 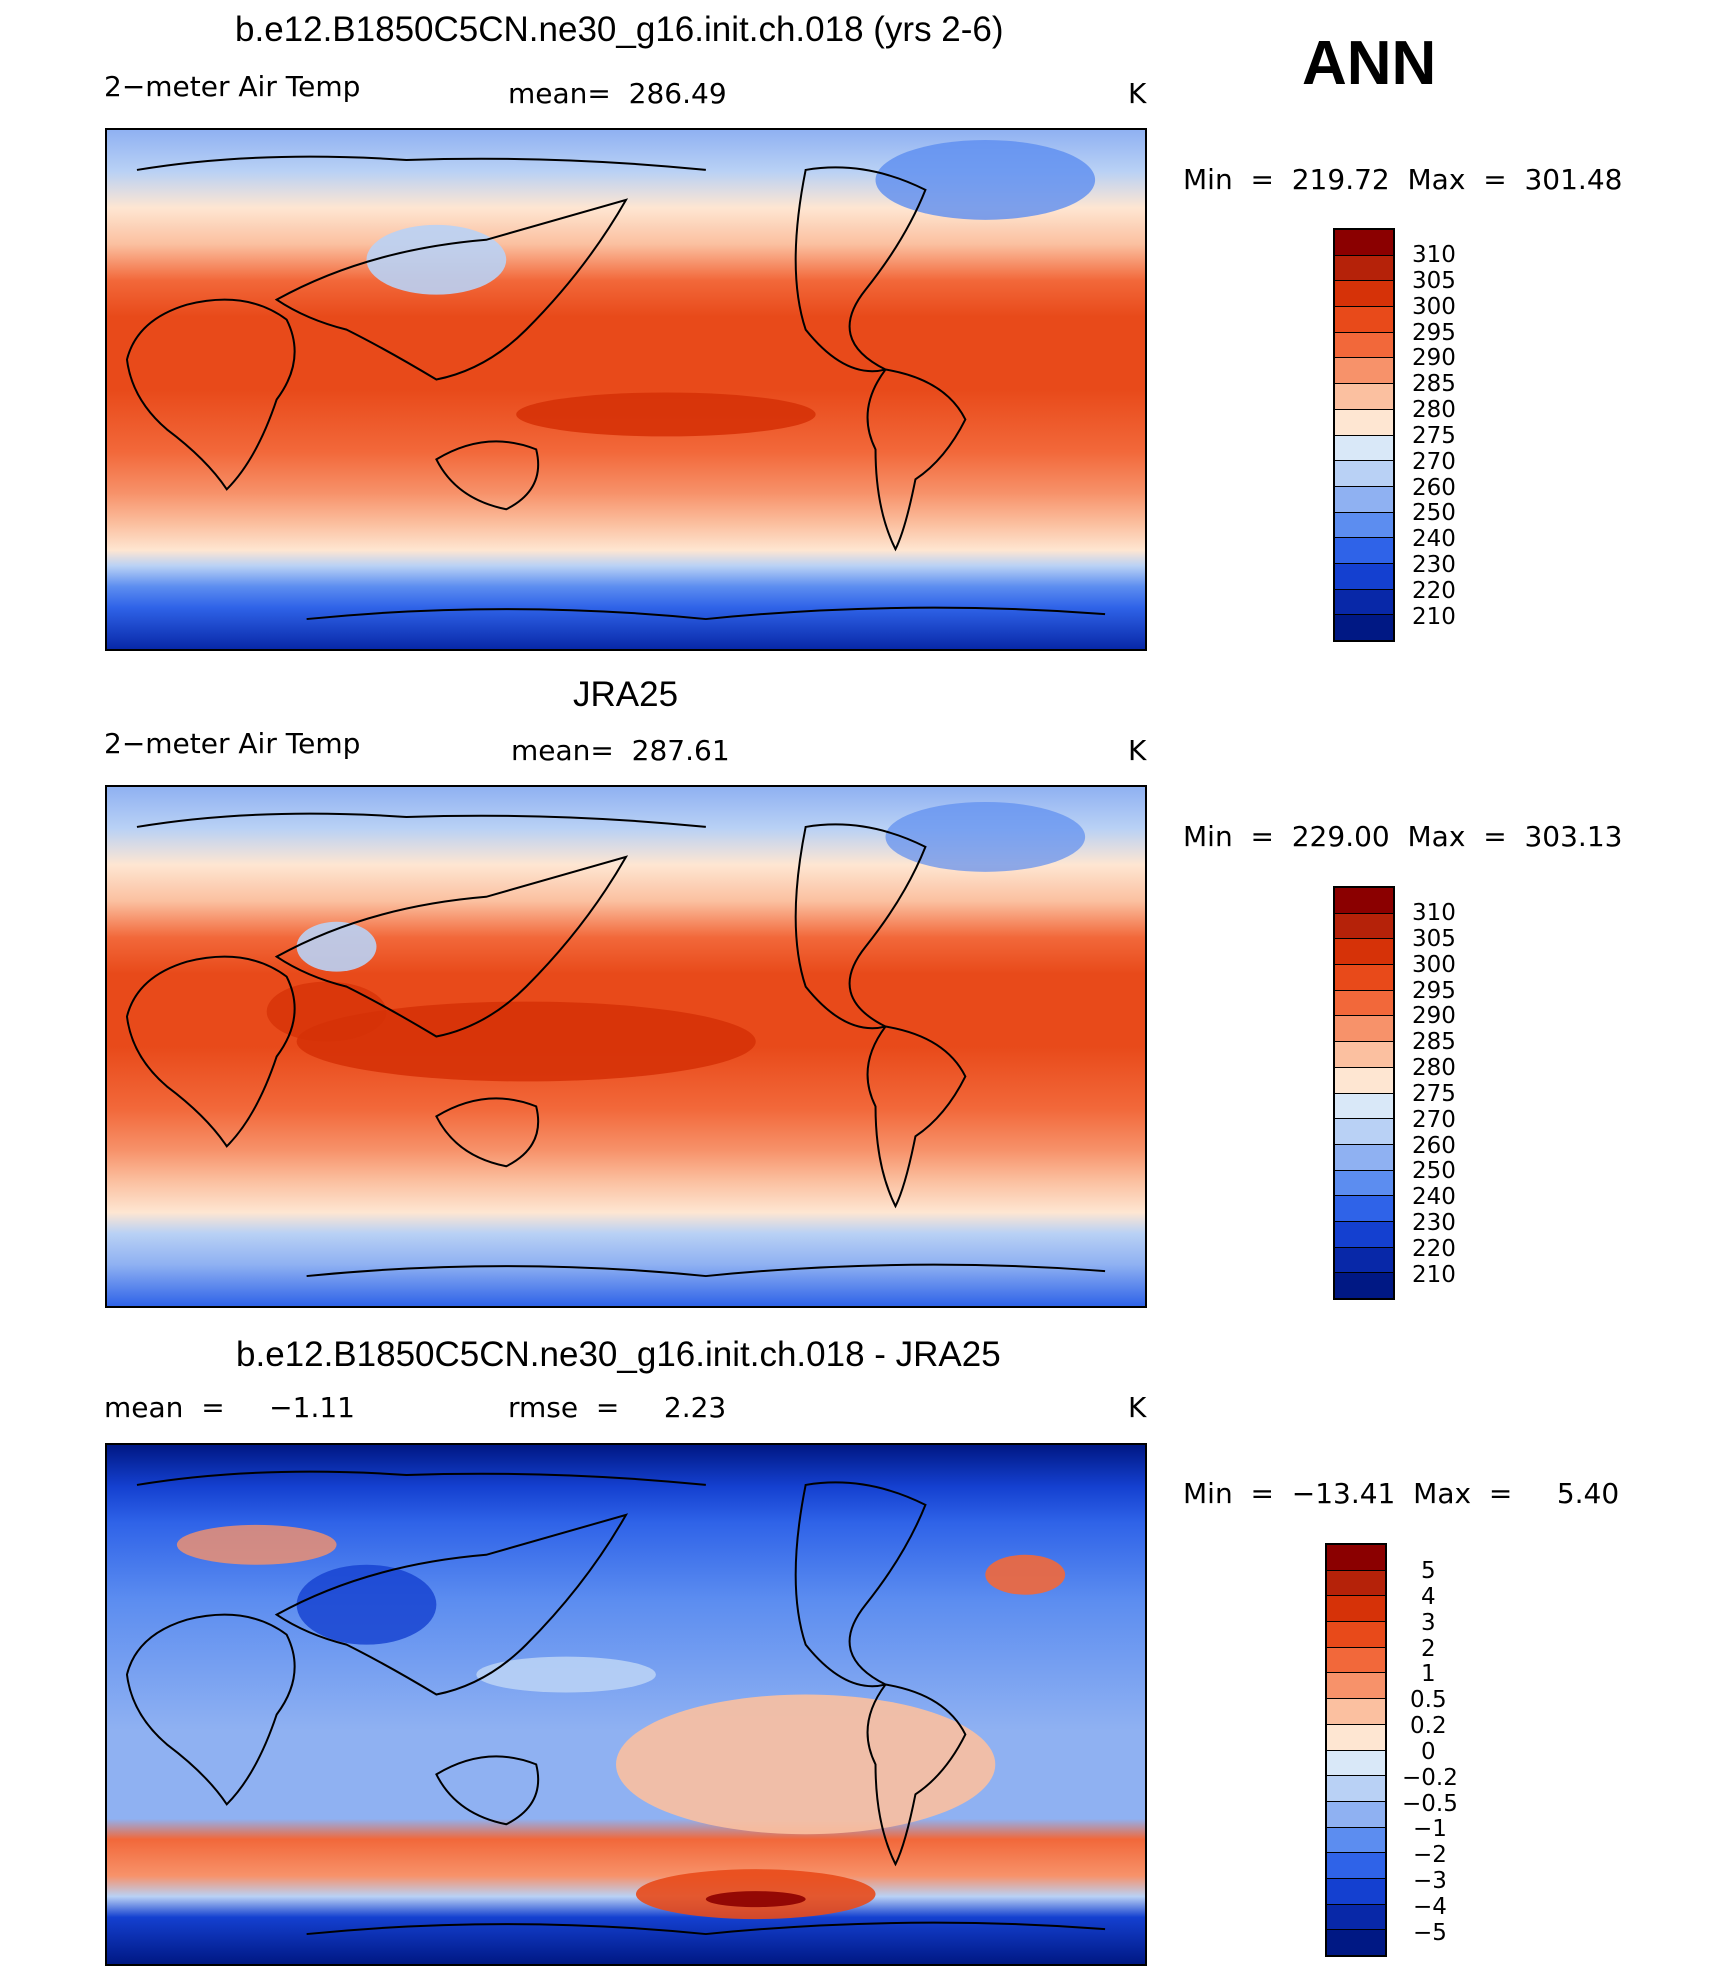 I want to click on panel3-colorbar, so click(x=1356, y=1750).